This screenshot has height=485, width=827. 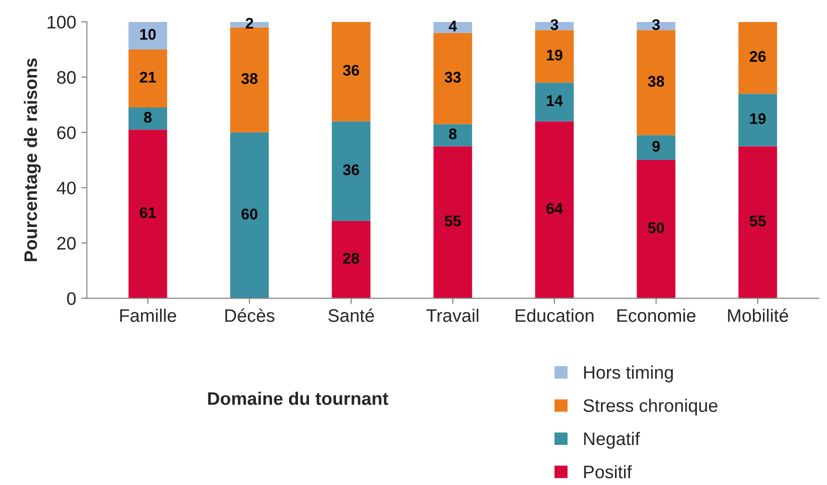 I want to click on data-label: 26, so click(x=758, y=56).